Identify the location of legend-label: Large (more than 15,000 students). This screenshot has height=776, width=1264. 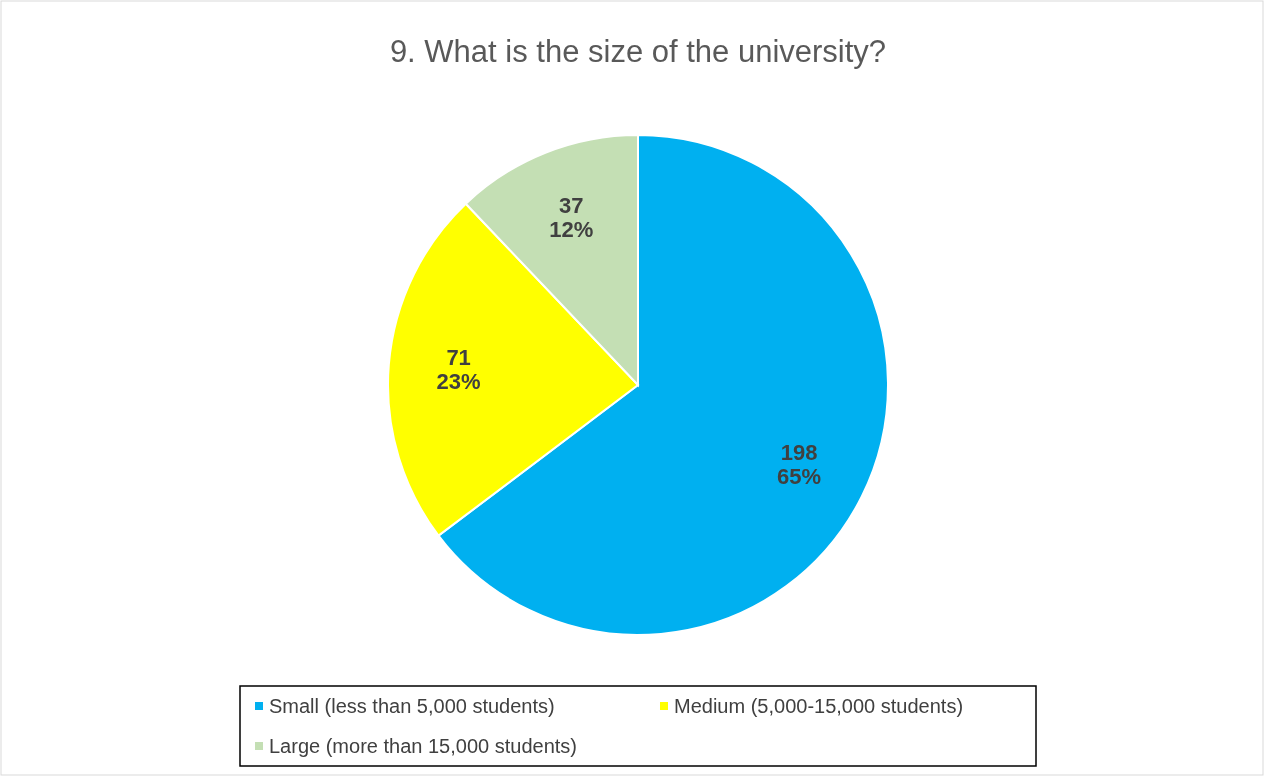
(423, 746).